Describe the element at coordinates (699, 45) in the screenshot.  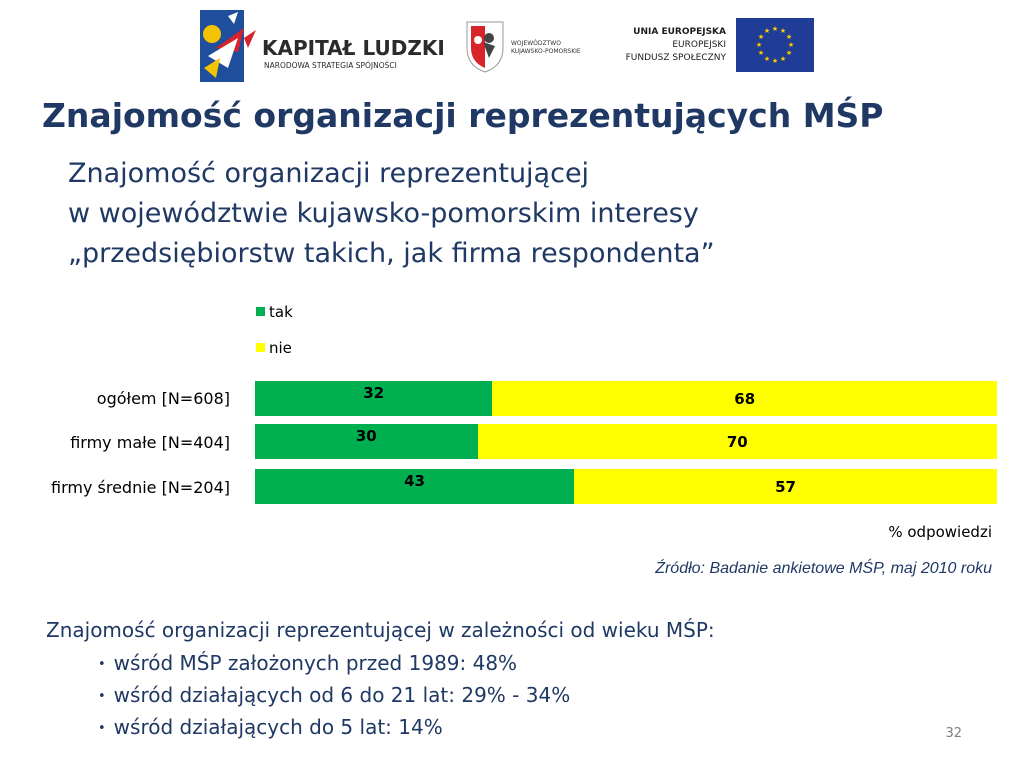
I see `eu-line2: EUROPEJSKI` at that location.